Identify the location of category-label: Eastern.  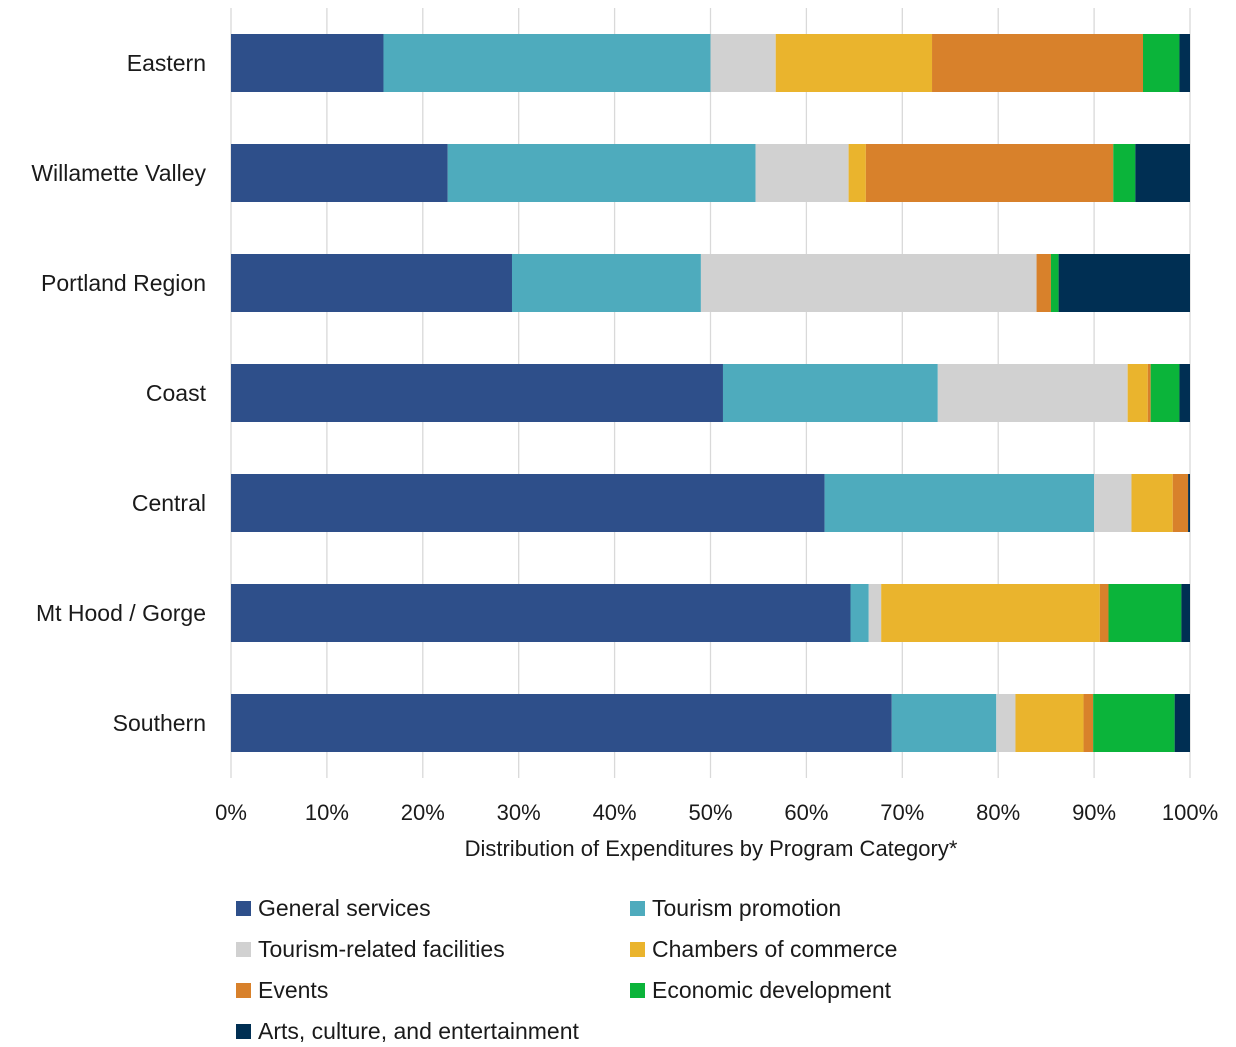
(166, 63).